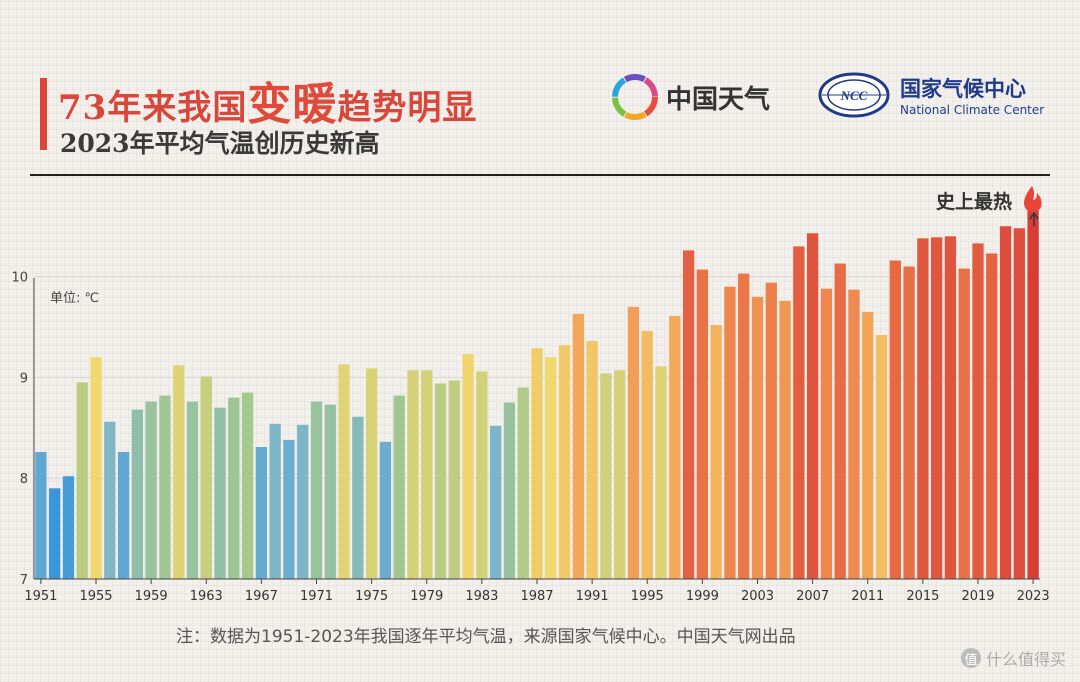  What do you see at coordinates (55, 533) in the screenshot?
I see `bar-1952` at bounding box center [55, 533].